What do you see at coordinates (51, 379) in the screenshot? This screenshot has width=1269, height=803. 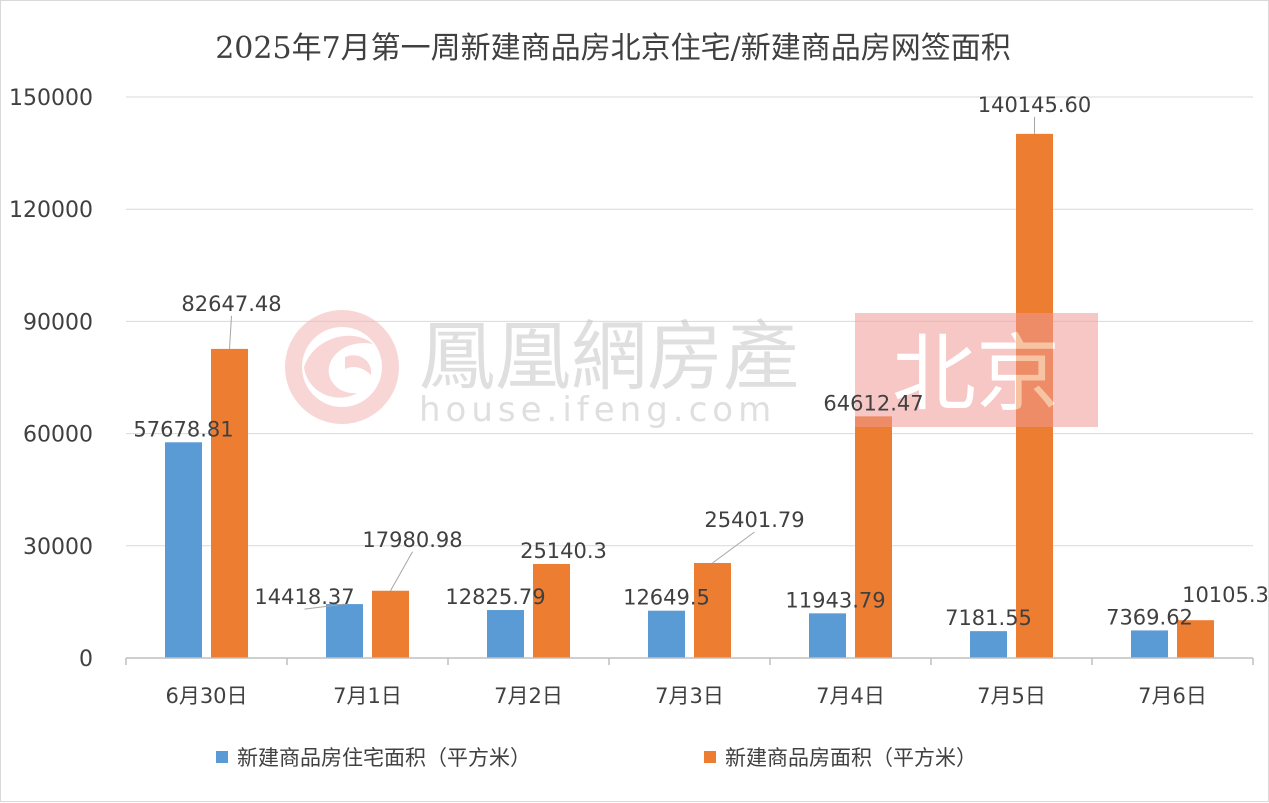 I see `y-axis: 0 30000 60000 90000 120000 150000` at bounding box center [51, 379].